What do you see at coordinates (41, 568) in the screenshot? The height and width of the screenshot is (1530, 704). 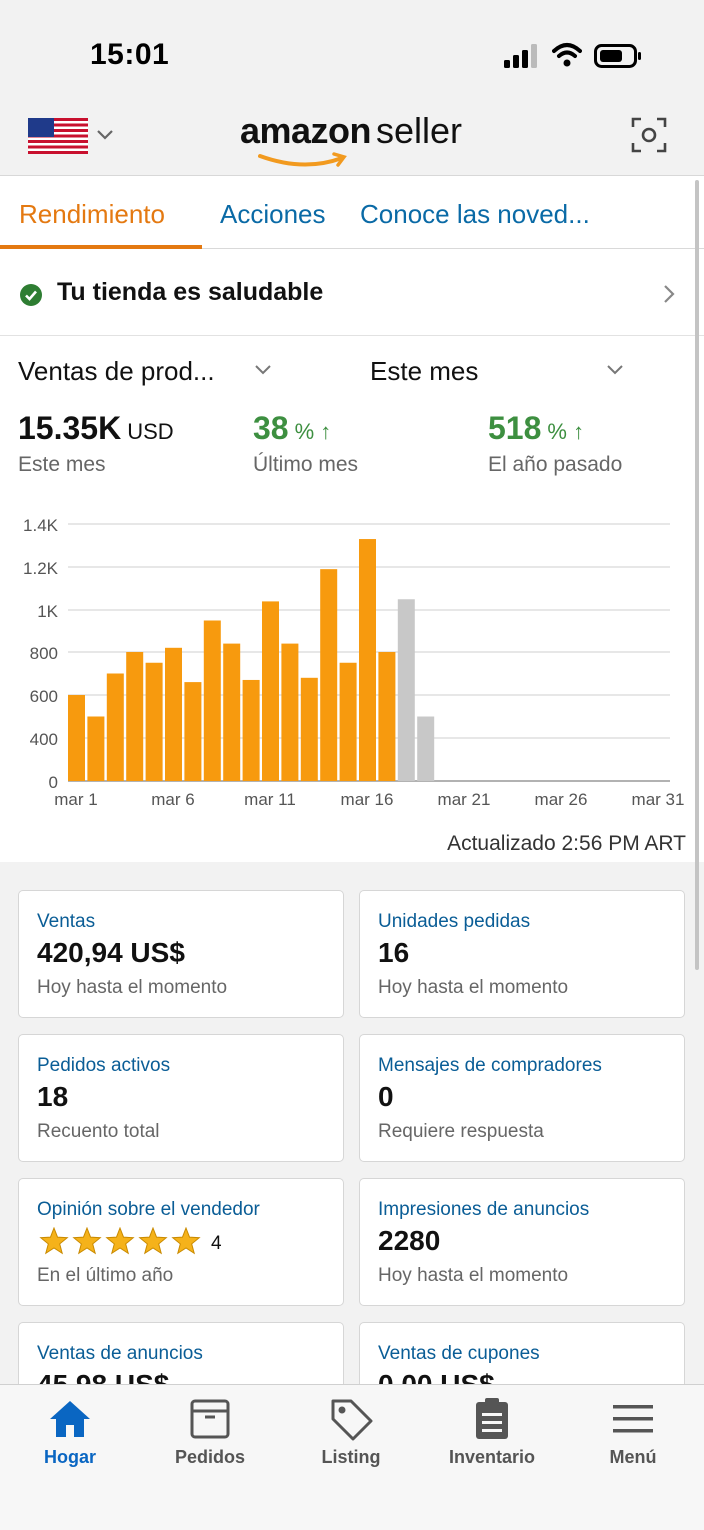 I see `y-tick-label: 1.2K` at bounding box center [41, 568].